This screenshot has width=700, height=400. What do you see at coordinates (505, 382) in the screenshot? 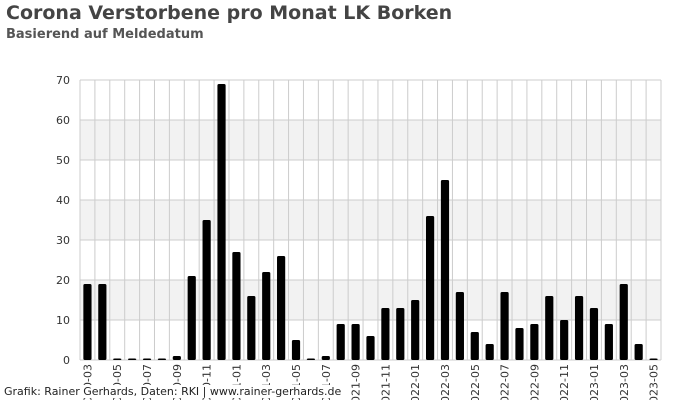
I see `x-tick-label: 2022-07` at bounding box center [505, 382].